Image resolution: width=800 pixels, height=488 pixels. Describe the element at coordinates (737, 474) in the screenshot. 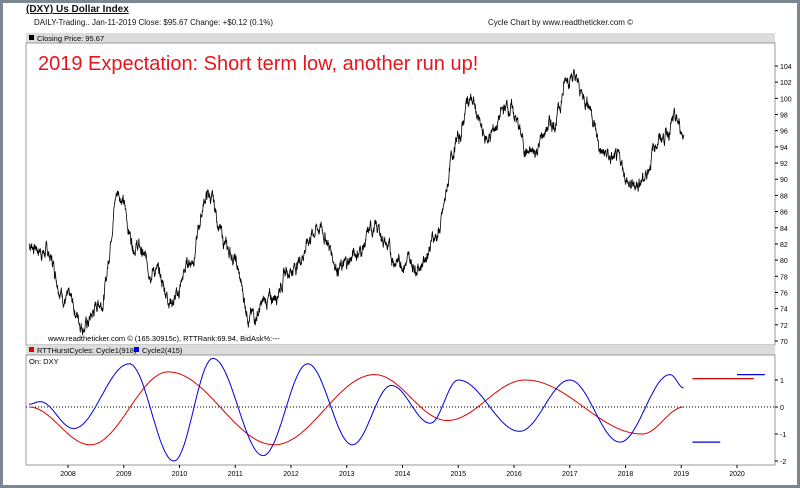

I see `x-tick-label: 2020` at that location.